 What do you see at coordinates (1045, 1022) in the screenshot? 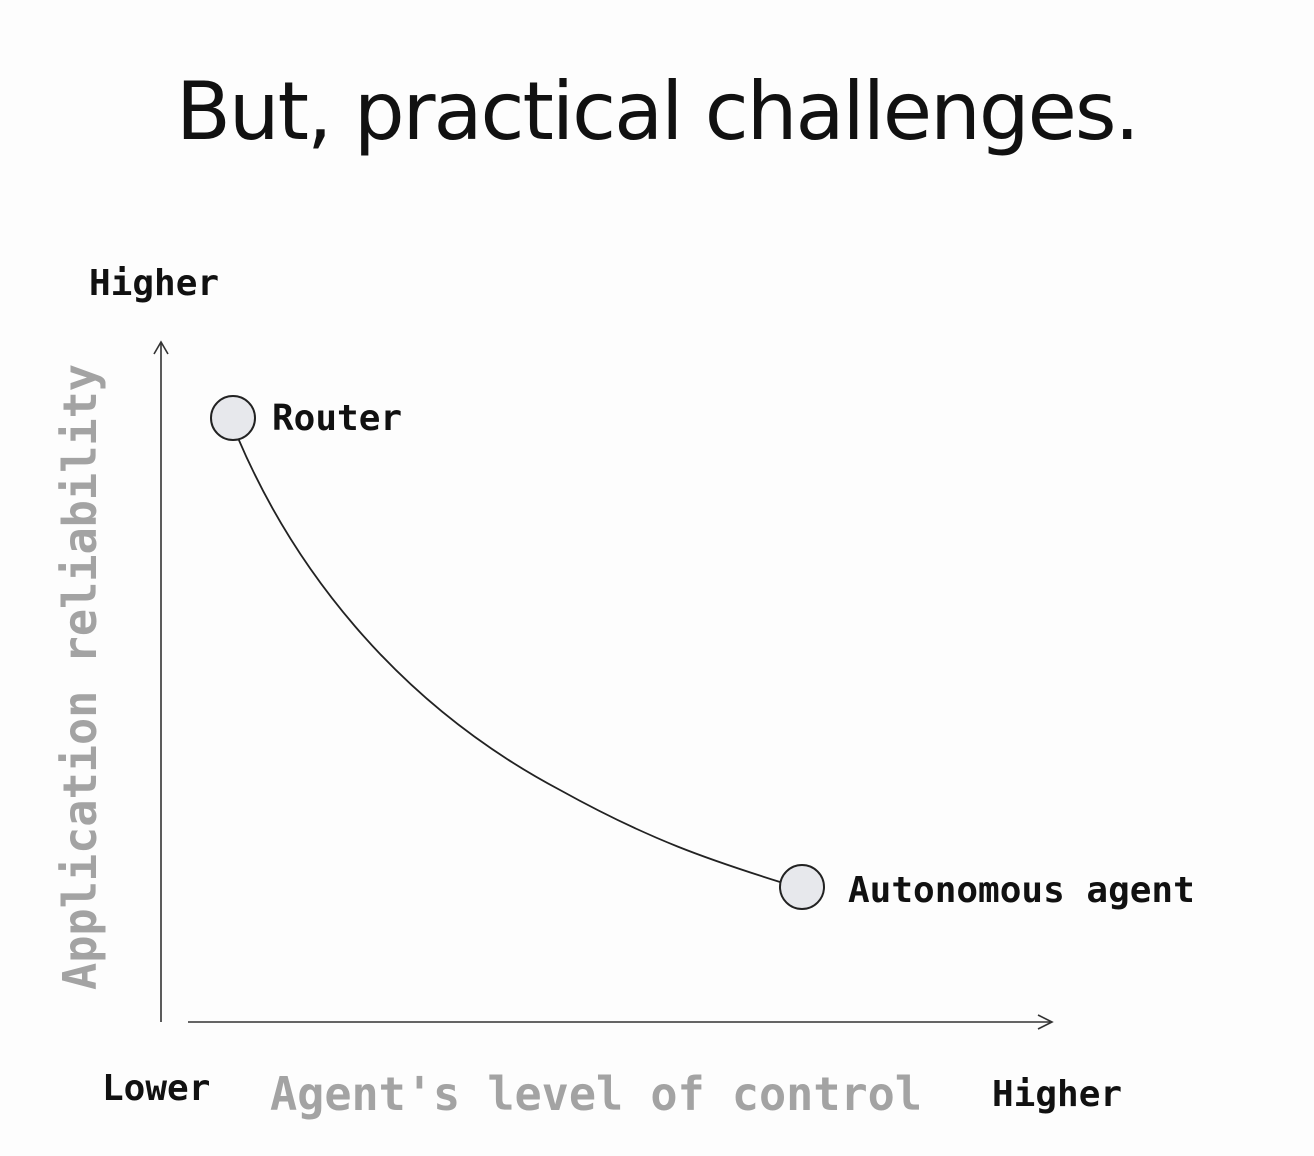
I see `x-axis-arrowhead` at bounding box center [1045, 1022].